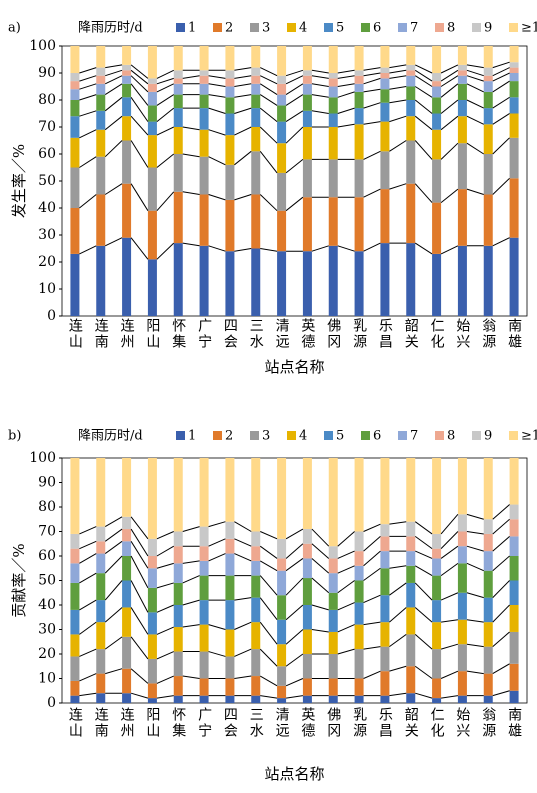  I want to click on legend-label: 9, so click(488, 436).